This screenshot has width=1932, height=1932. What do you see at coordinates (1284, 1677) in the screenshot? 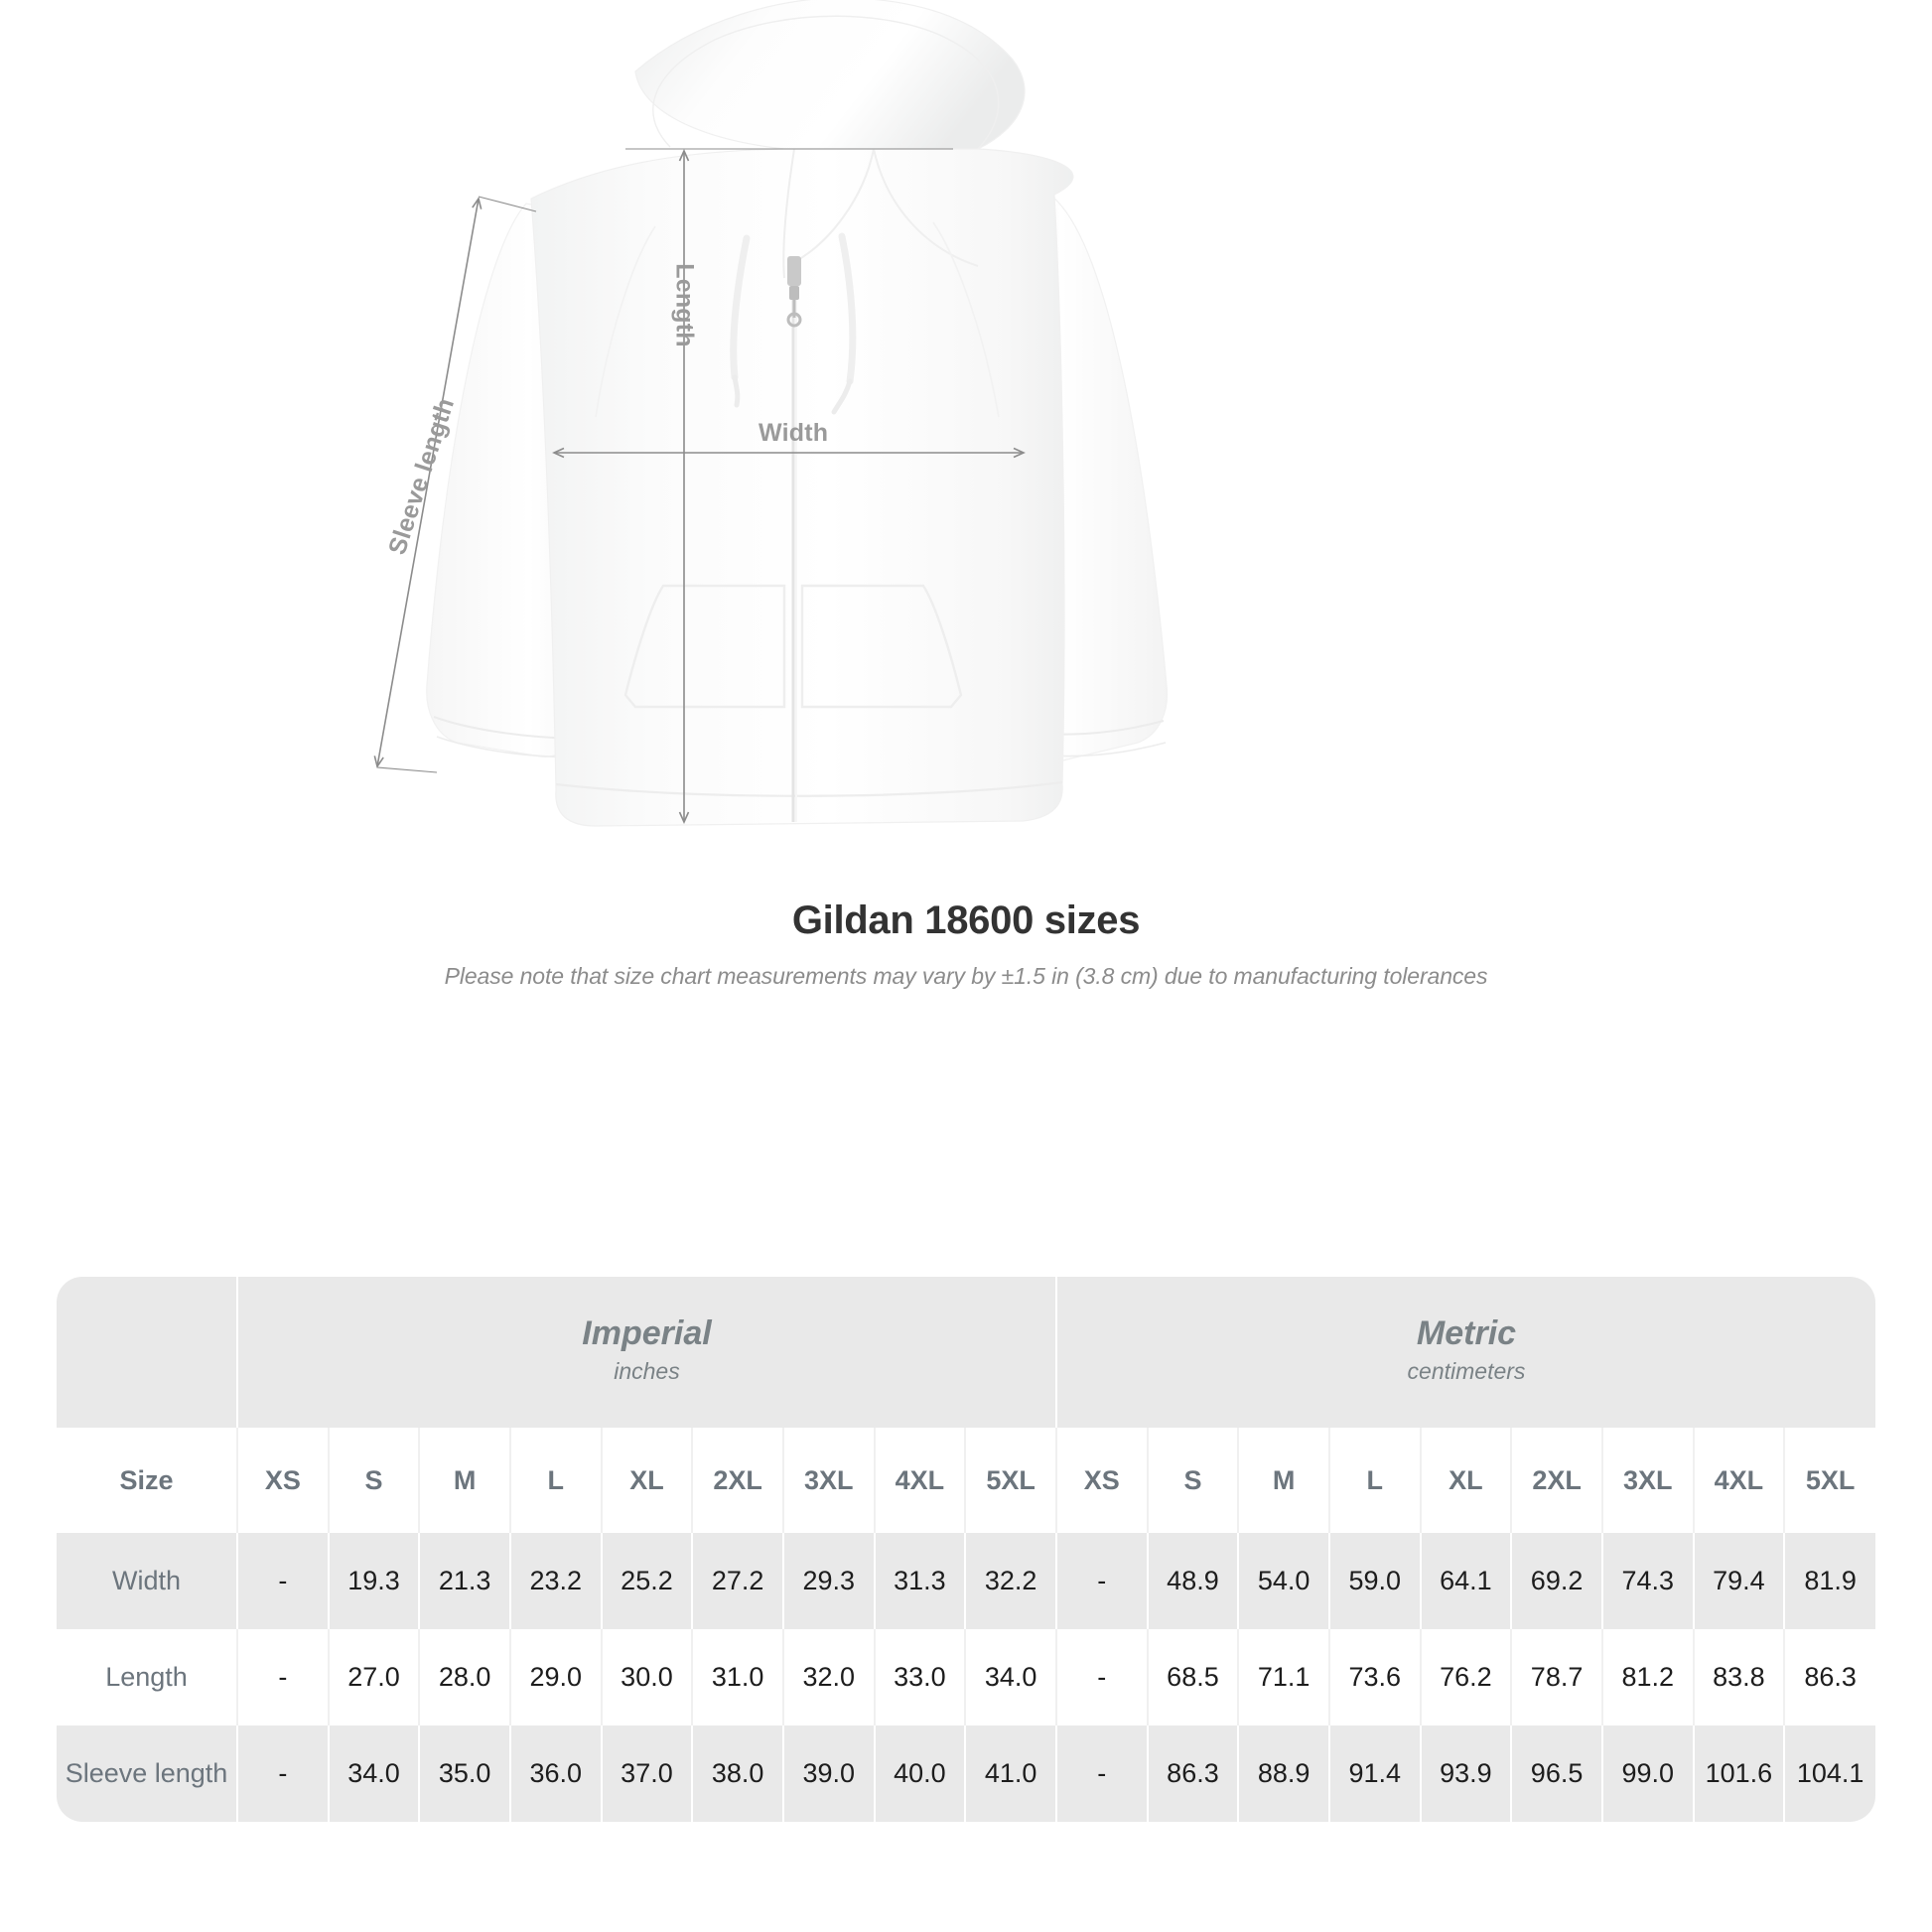
I see `table-cell: 71.1` at bounding box center [1284, 1677].